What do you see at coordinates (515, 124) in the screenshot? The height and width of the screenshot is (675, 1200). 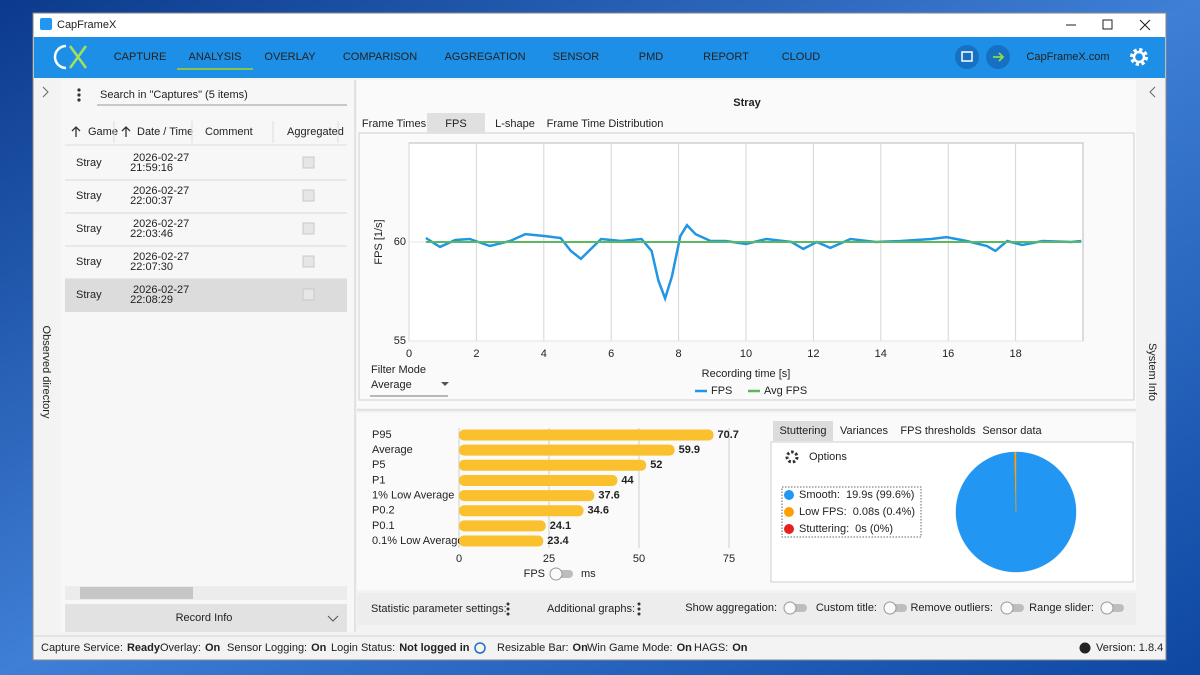 I see `chart-tab: L-shape` at bounding box center [515, 124].